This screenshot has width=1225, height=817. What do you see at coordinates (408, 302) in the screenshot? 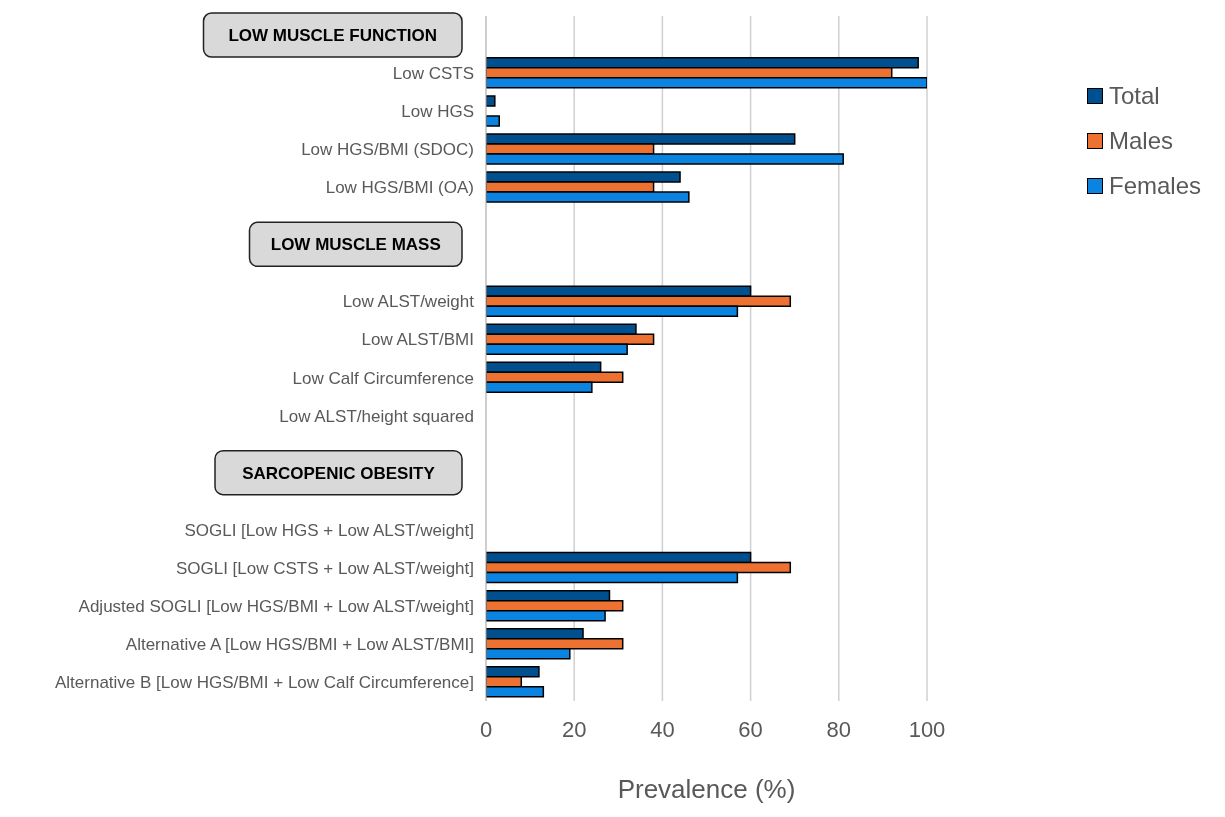
I see `y-tick-label: Low ALST/weight` at bounding box center [408, 302].